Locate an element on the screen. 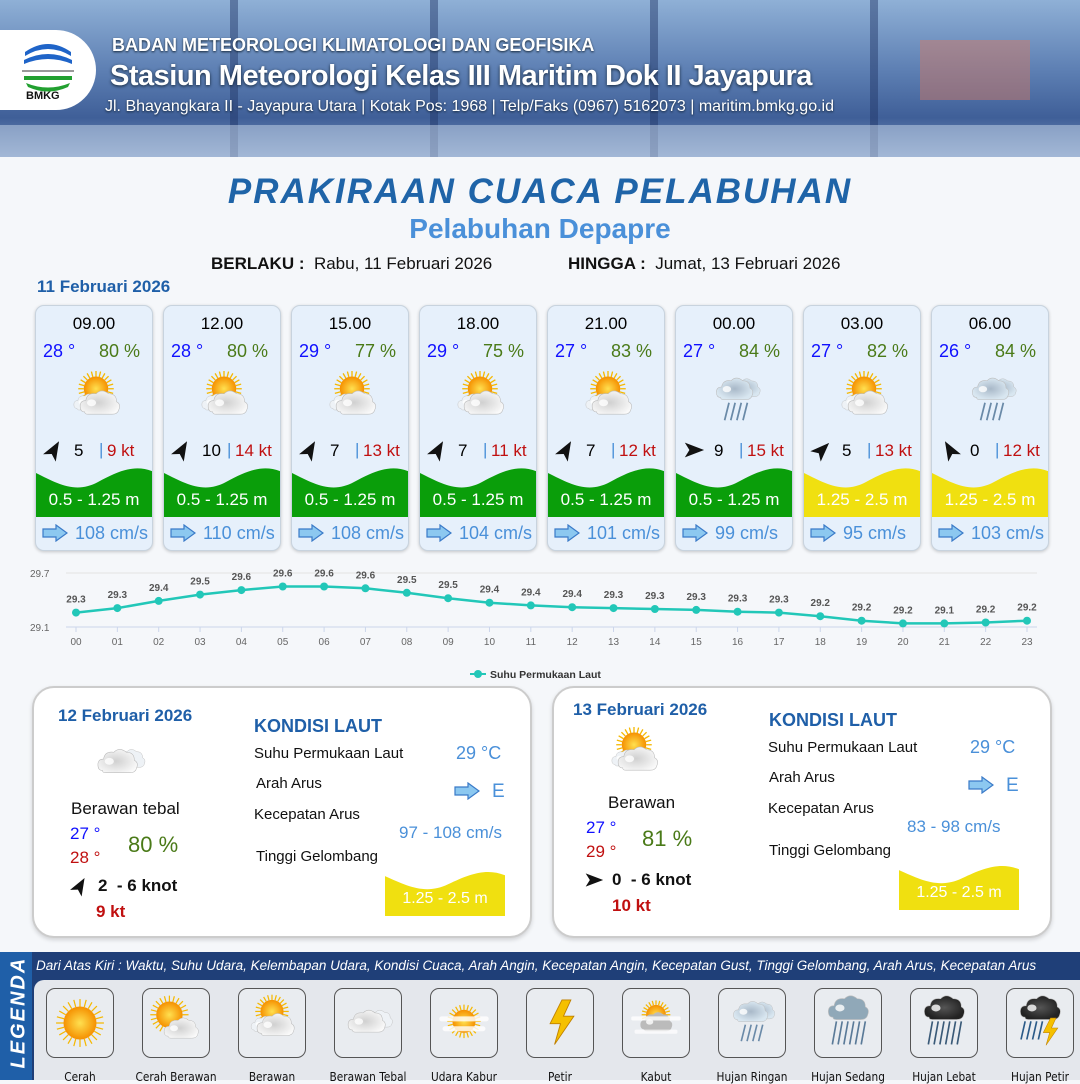 This screenshot has height=1084, width=1080. legend-item: Berawan Tebal is located at coordinates (367, 1036).